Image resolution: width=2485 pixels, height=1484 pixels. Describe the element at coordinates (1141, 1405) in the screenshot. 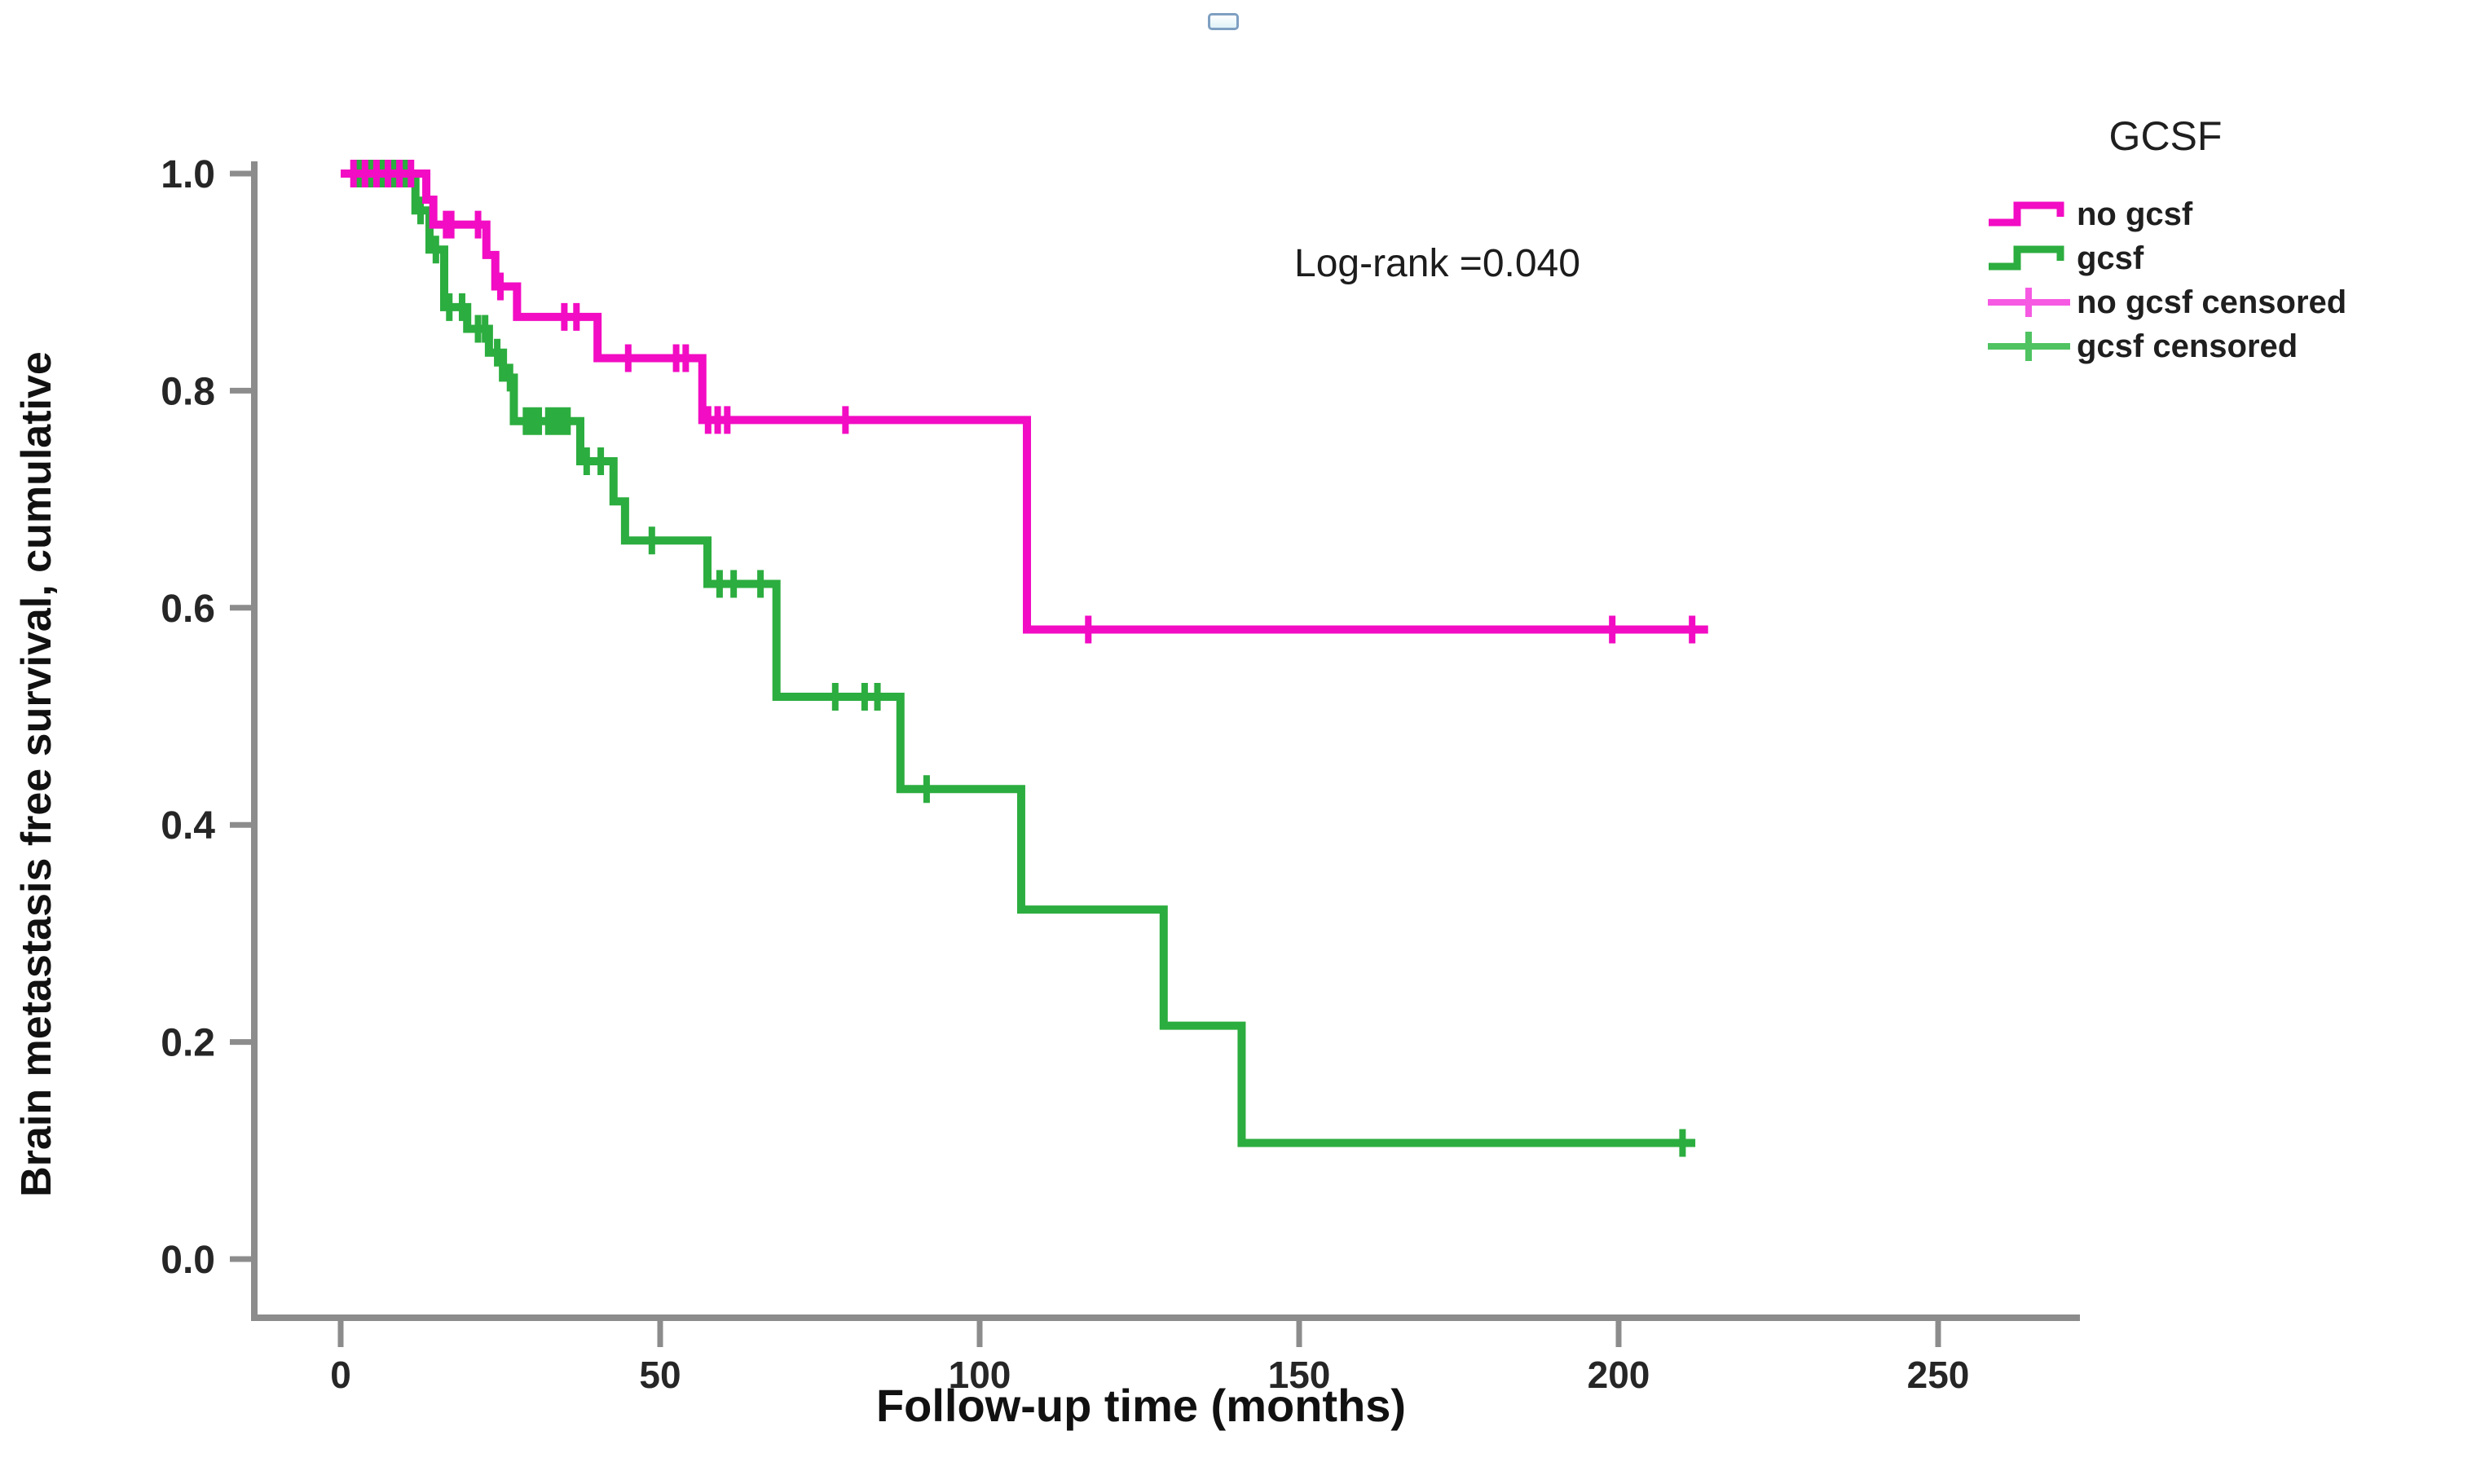

I see `x-axis-title: Follow-up time (months)` at that location.